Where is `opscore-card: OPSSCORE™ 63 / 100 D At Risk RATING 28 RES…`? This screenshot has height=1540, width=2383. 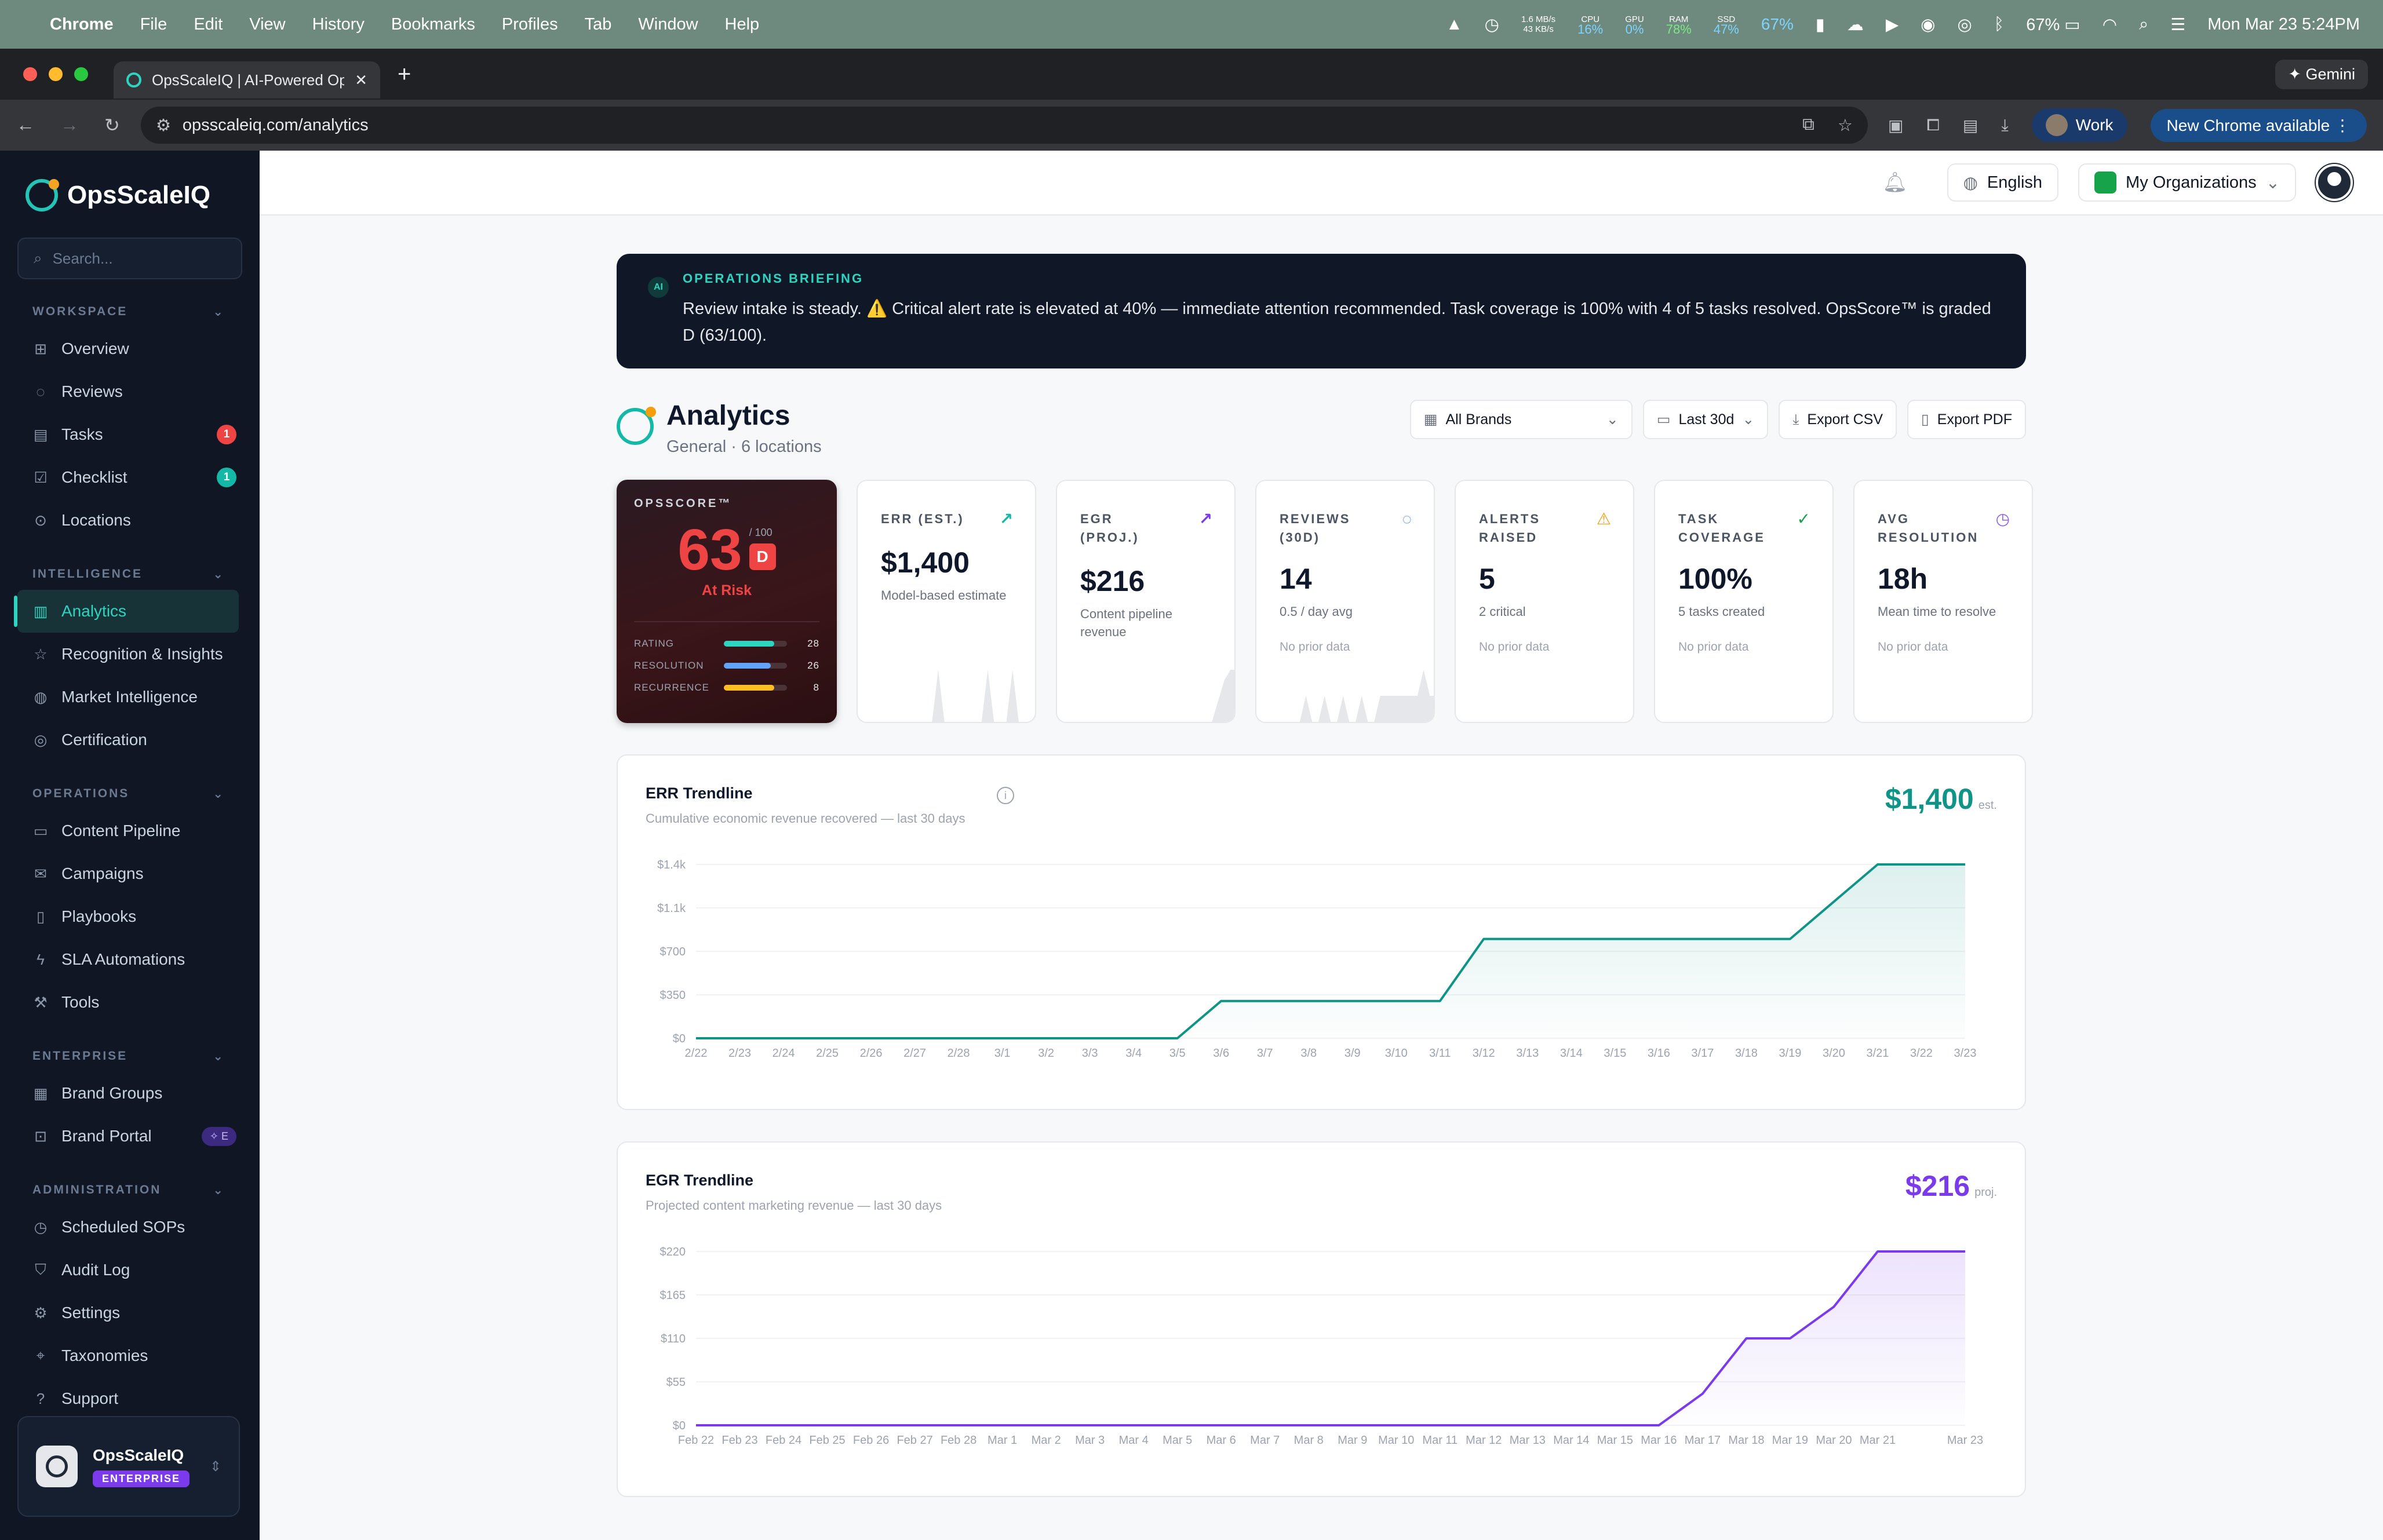
opscore-card: OPSSCORE™ 63 / 100 D At Risk RATING 28 RES… is located at coordinates (727, 601).